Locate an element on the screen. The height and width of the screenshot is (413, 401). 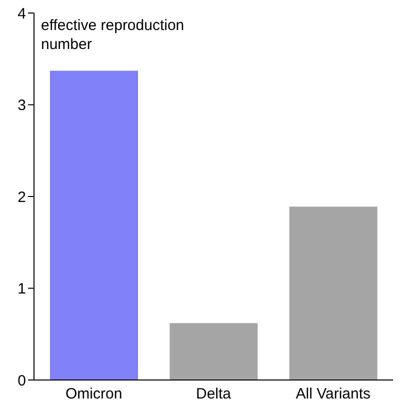
y-axis-title: effective reproduction number is located at coordinates (112, 35).